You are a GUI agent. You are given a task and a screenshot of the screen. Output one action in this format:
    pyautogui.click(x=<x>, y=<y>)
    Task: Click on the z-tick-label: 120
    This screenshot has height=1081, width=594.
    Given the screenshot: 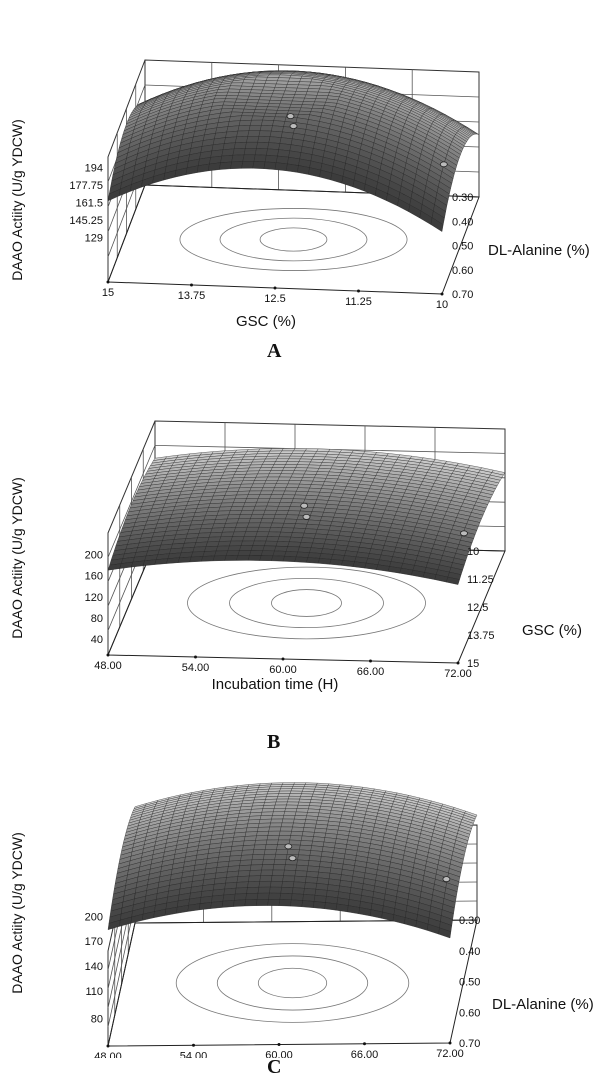 What is the action you would take?
    pyautogui.click(x=94, y=598)
    